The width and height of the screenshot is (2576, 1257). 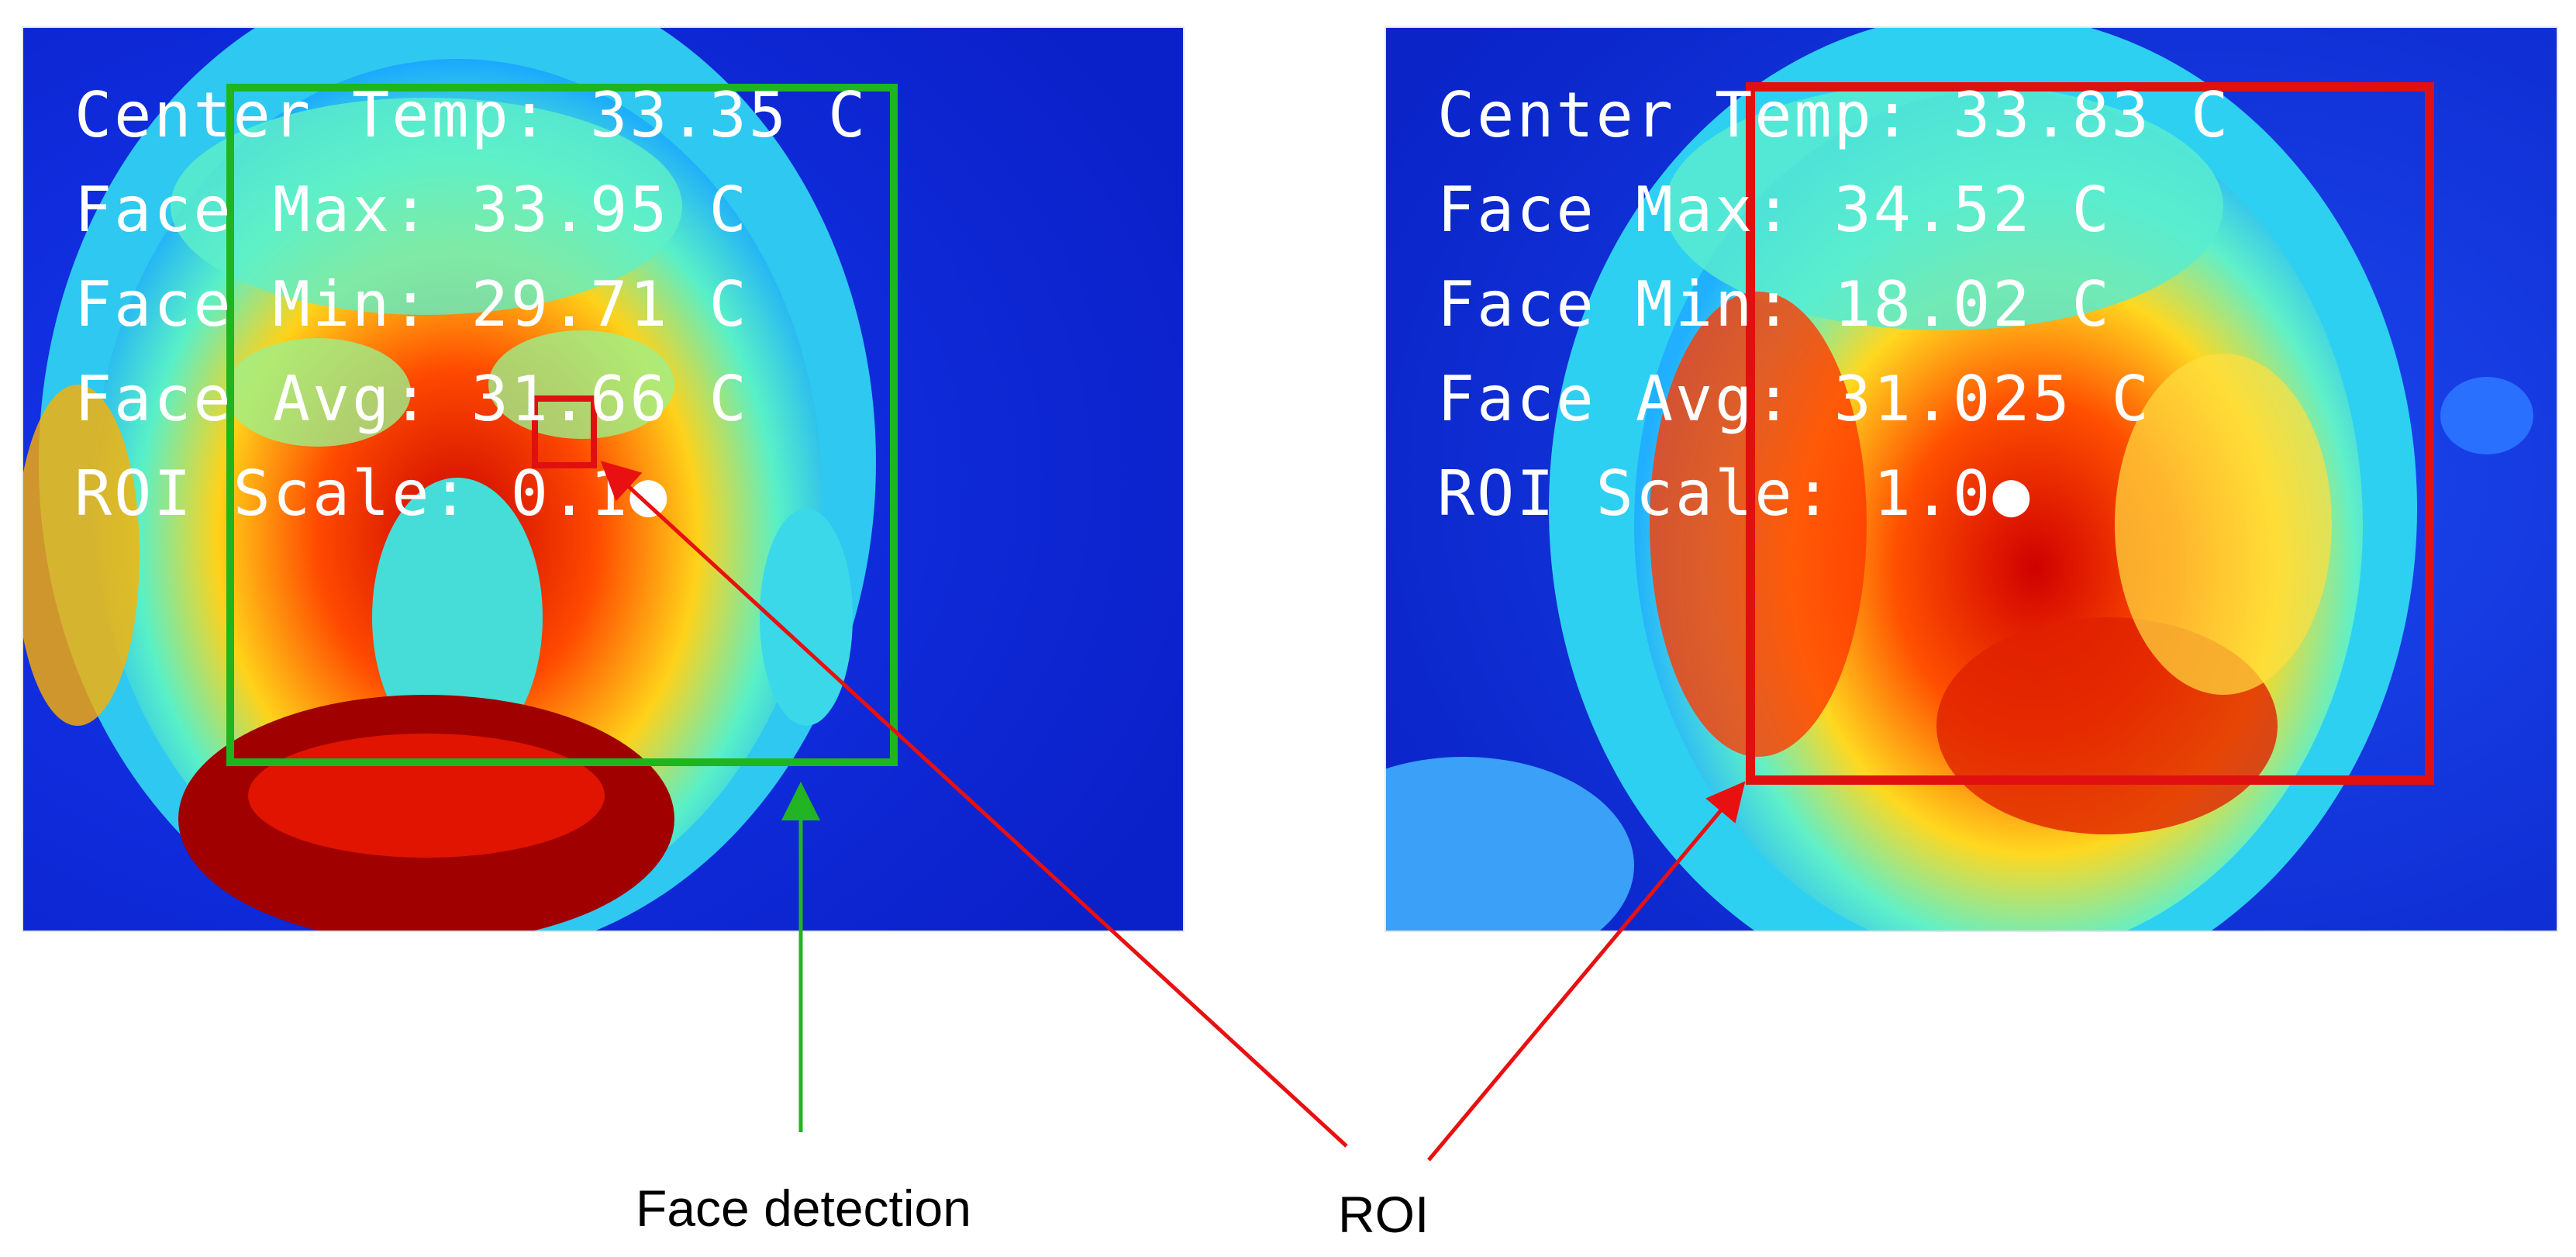 What do you see at coordinates (1774, 304) in the screenshot?
I see `face-min-readout: Face Min: 18.02 C` at bounding box center [1774, 304].